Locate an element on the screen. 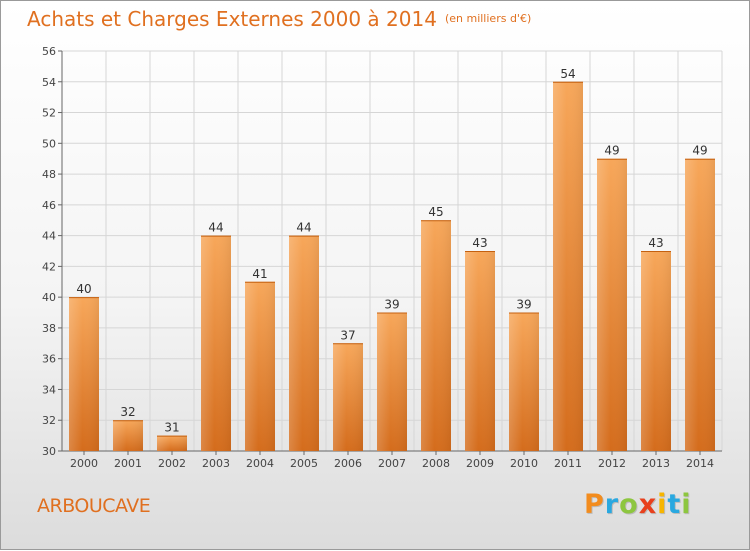 Image resolution: width=750 pixels, height=551 pixels. x-tick-label: 2013 is located at coordinates (656, 463).